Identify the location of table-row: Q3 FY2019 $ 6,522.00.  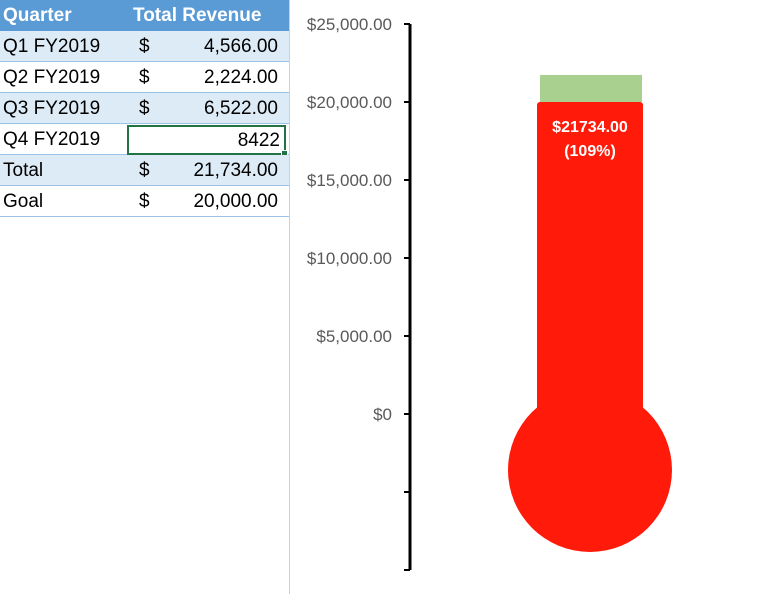
(144, 108).